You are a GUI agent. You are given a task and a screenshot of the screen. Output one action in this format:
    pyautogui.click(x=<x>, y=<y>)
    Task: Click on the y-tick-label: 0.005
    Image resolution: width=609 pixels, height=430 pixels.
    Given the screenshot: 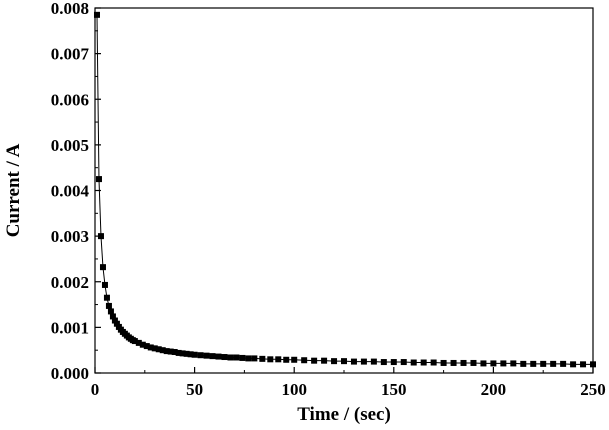 What is the action you would take?
    pyautogui.click(x=70, y=145)
    